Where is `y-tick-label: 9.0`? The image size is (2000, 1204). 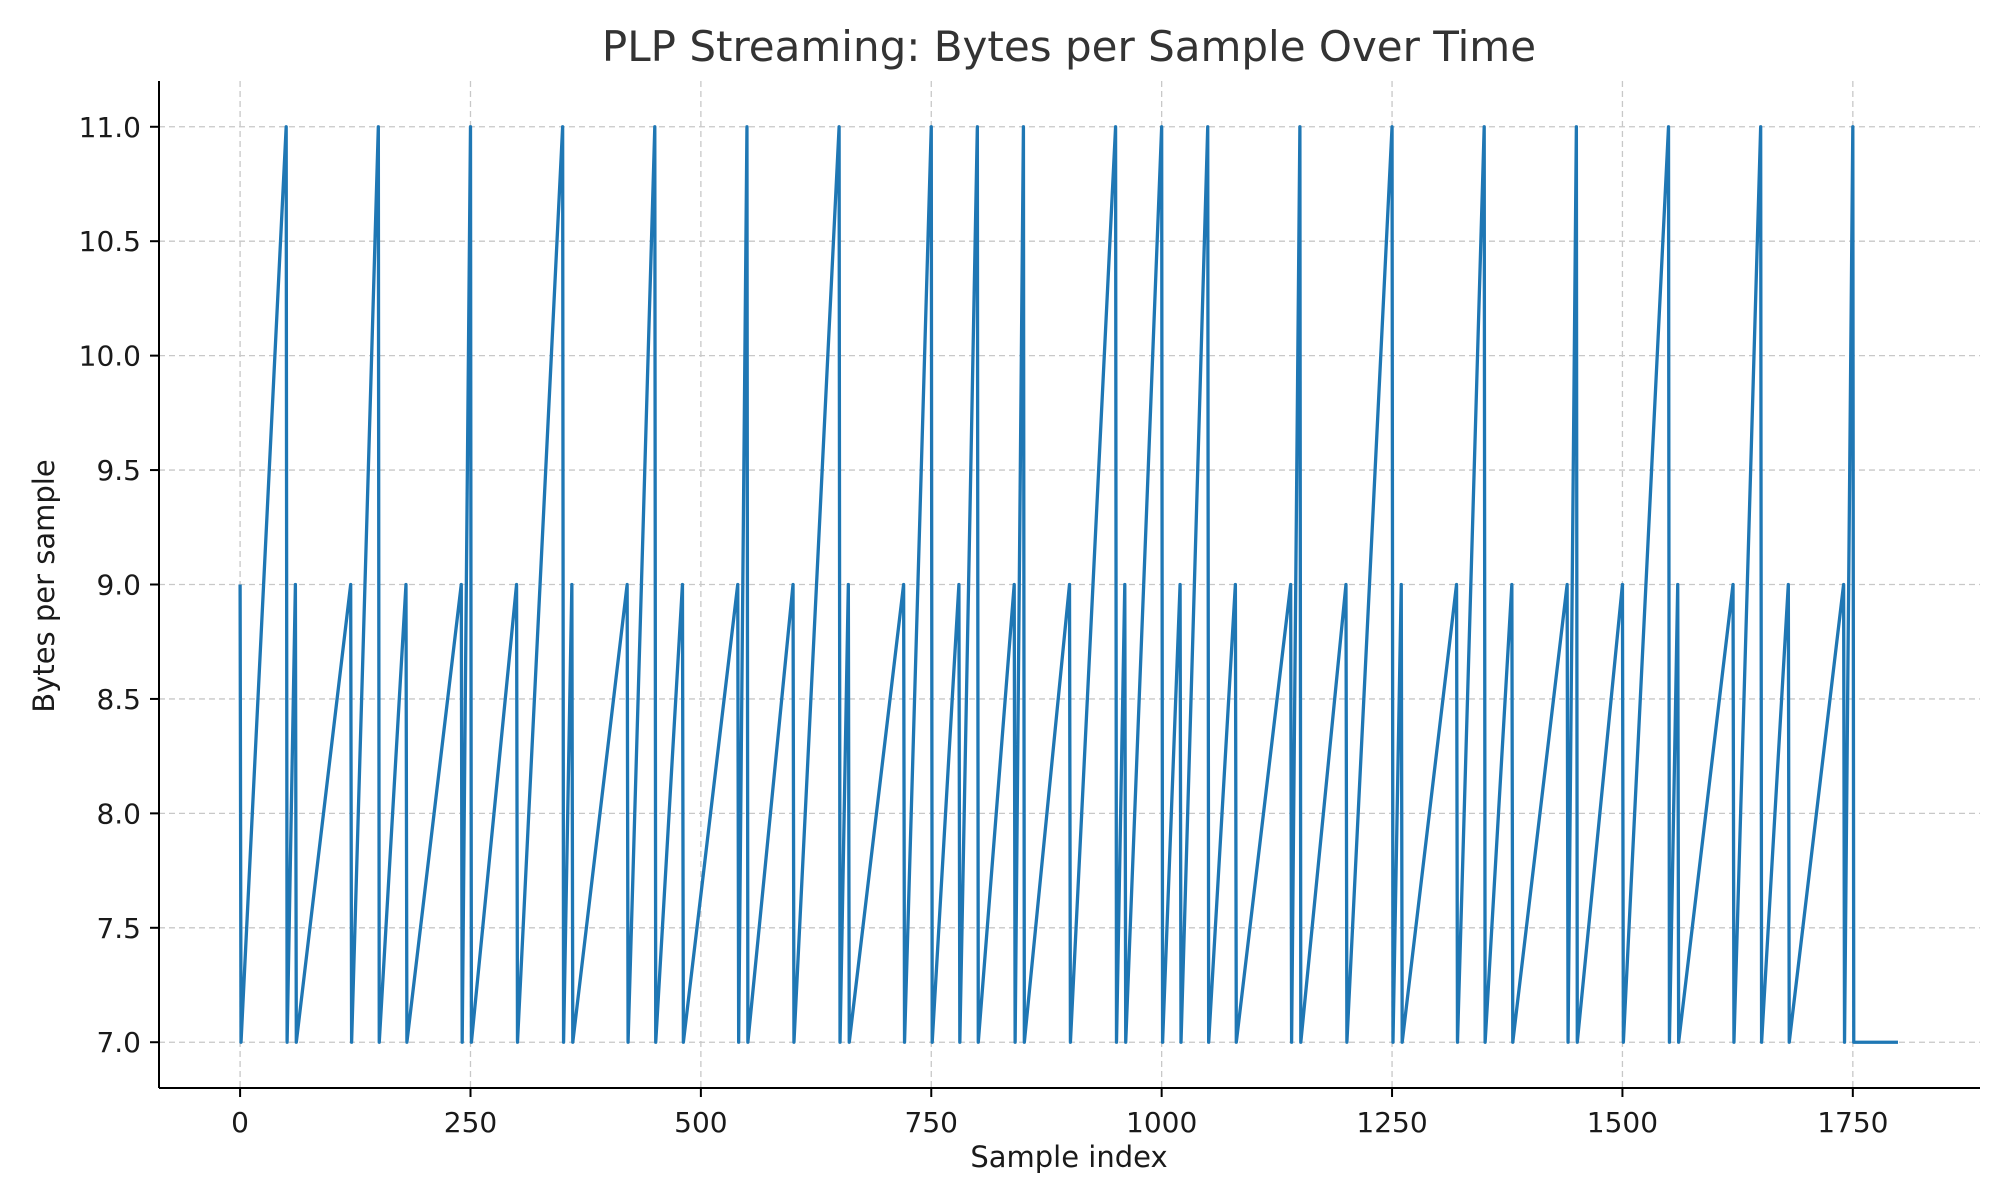
y-tick-label: 9.0 is located at coordinates (118, 585).